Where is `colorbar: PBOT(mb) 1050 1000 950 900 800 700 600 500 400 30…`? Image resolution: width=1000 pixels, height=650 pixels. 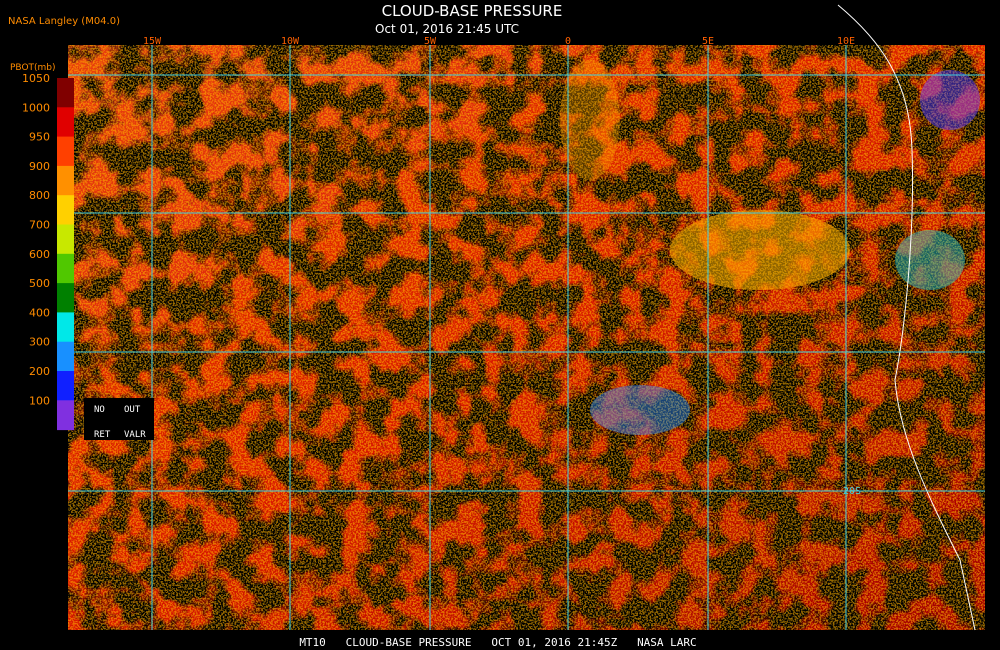
colorbar: PBOT(mb) 1050 1000 950 900 800 700 600 500 400 30… is located at coordinates (77, 249).